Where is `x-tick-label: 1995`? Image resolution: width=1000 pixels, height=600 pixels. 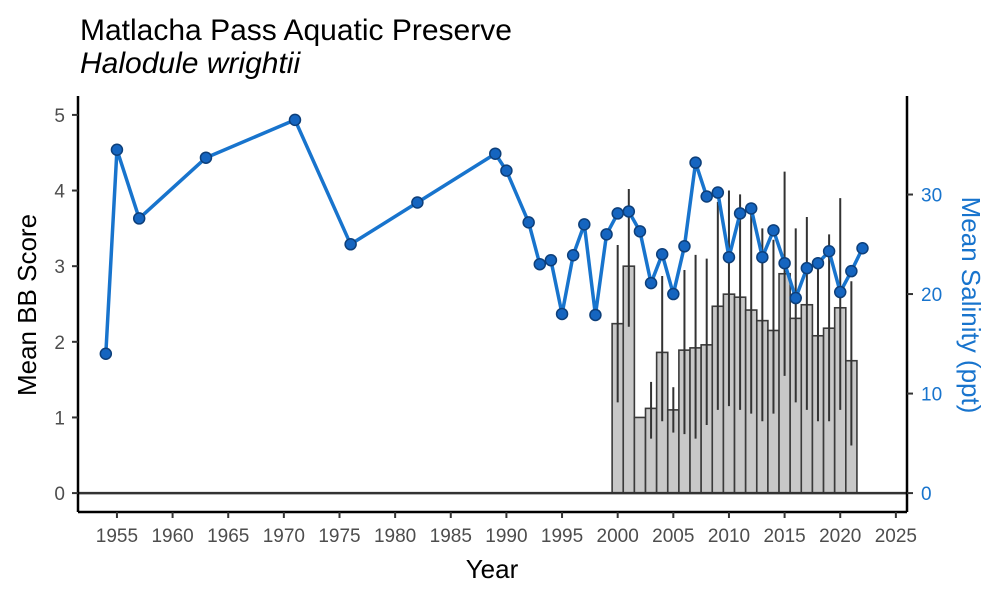
x-tick-label: 1995 is located at coordinates (562, 536).